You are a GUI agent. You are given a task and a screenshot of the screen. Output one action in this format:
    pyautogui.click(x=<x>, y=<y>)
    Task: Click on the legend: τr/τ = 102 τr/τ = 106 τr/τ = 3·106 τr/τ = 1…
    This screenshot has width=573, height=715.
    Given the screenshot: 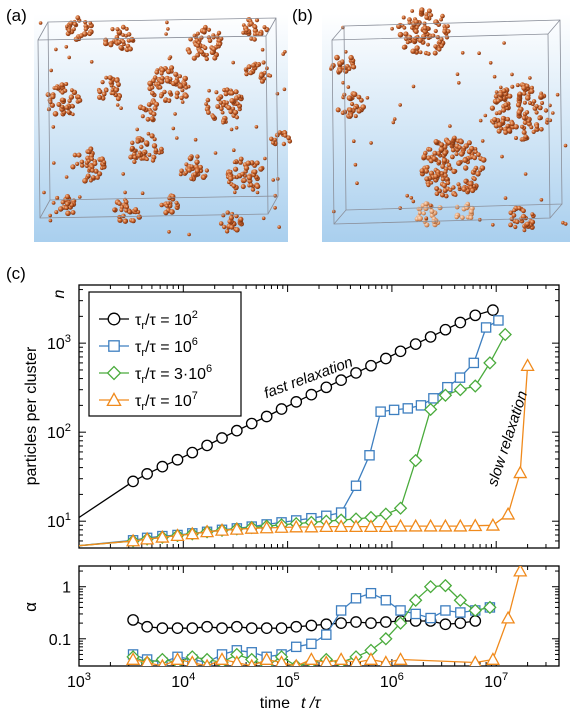 What is the action you would take?
    pyautogui.click(x=165, y=354)
    